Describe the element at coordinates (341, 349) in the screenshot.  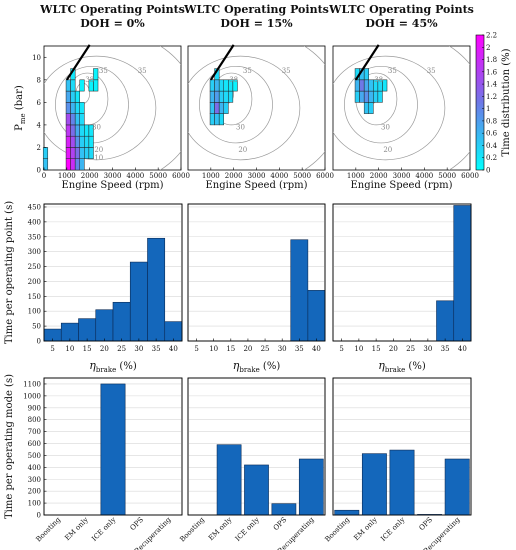
I see `x-tick-label: 5` at that location.